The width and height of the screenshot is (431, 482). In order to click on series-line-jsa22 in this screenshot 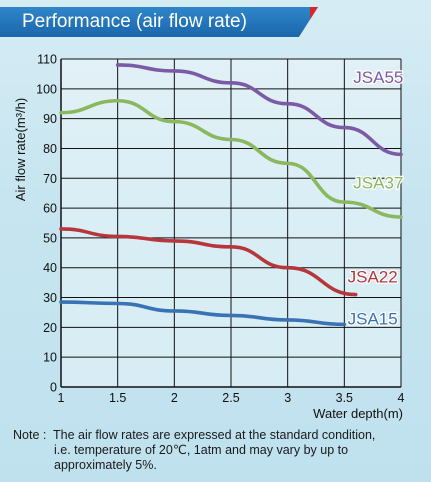, I will do `click(208, 262)`.